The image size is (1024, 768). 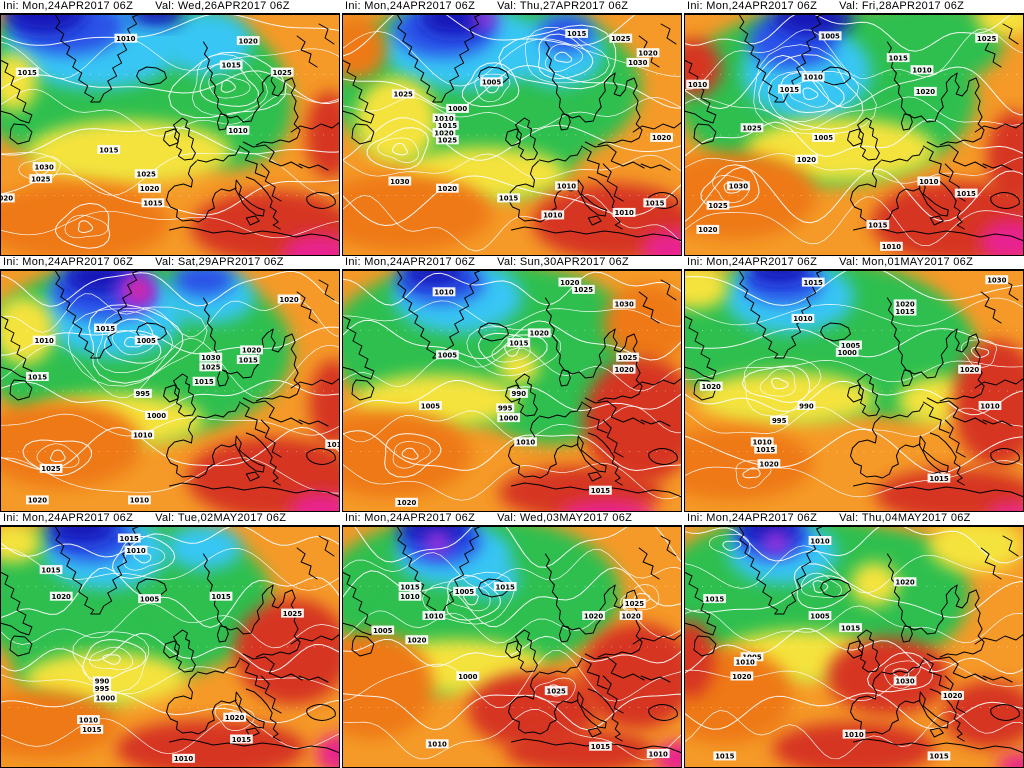 What do you see at coordinates (465, 592) in the screenshot?
I see `pressure-label: 1005` at bounding box center [465, 592].